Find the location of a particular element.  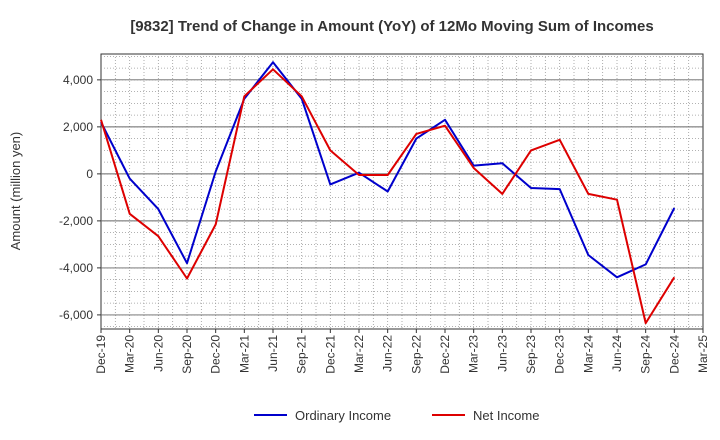

y-axis-ticks: 4,000 2,000 0 -2,000 -4,000 -6,000 is located at coordinates (80, 197).